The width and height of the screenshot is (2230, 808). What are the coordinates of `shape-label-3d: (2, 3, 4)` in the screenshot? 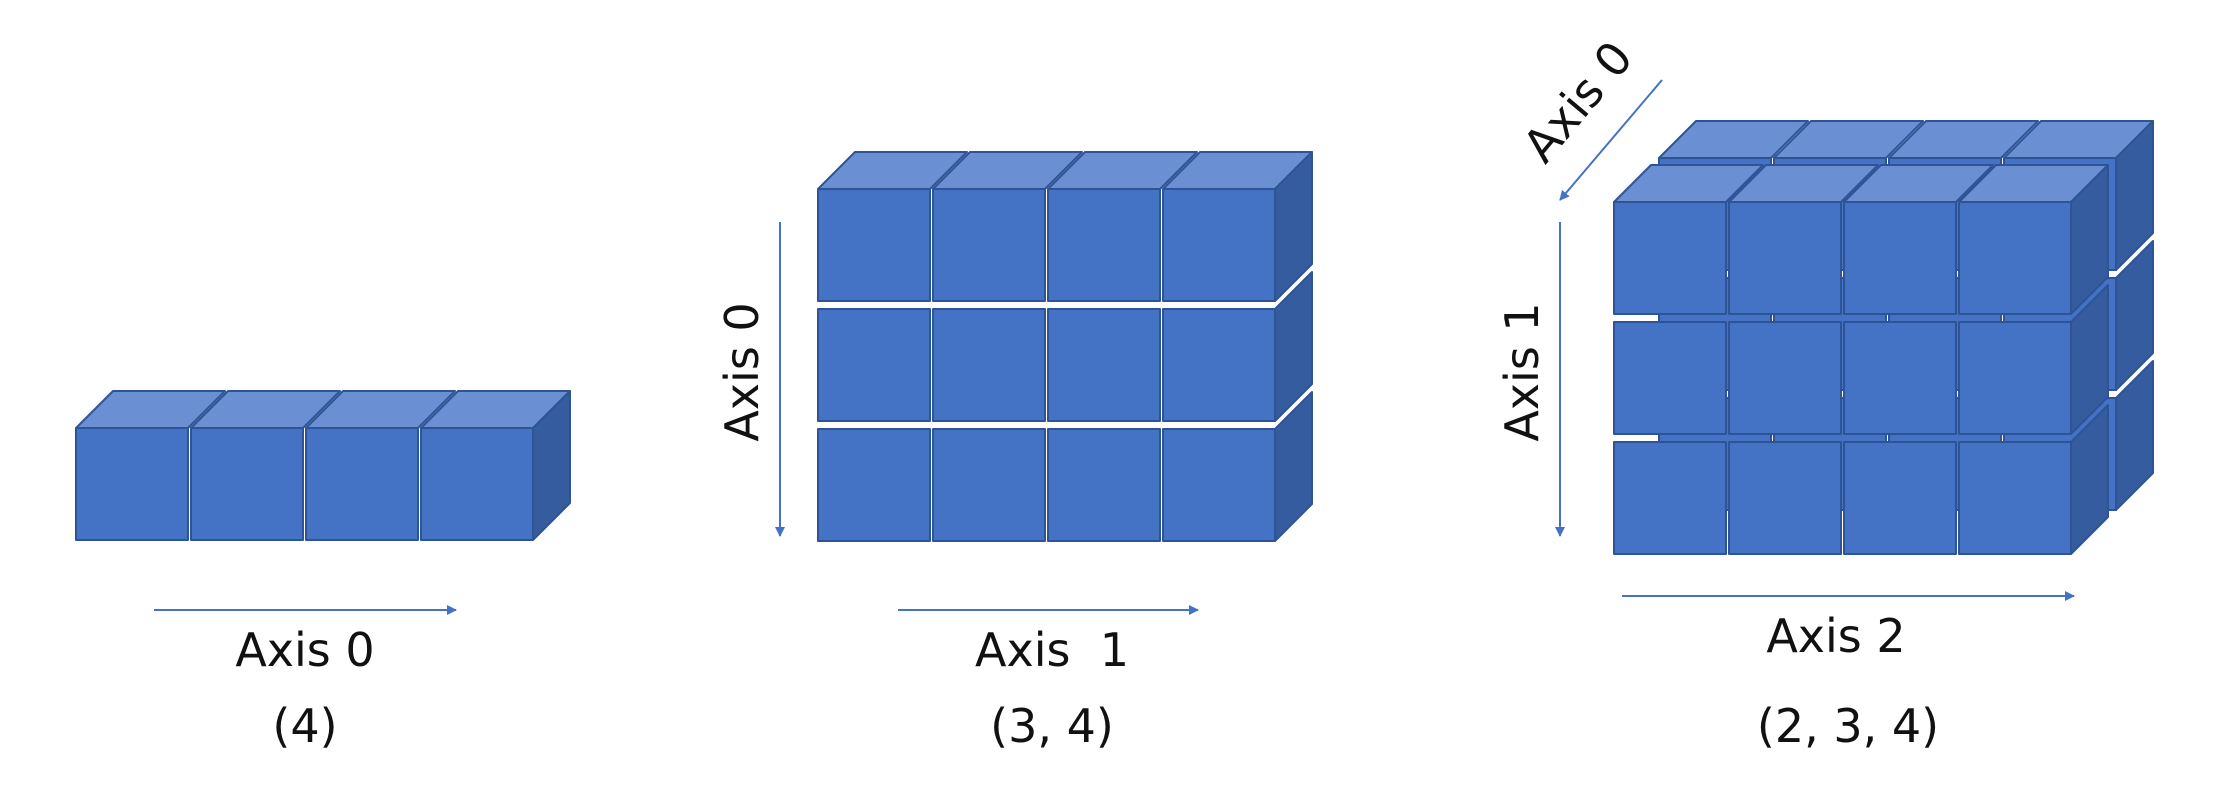 It's located at (1848, 726).